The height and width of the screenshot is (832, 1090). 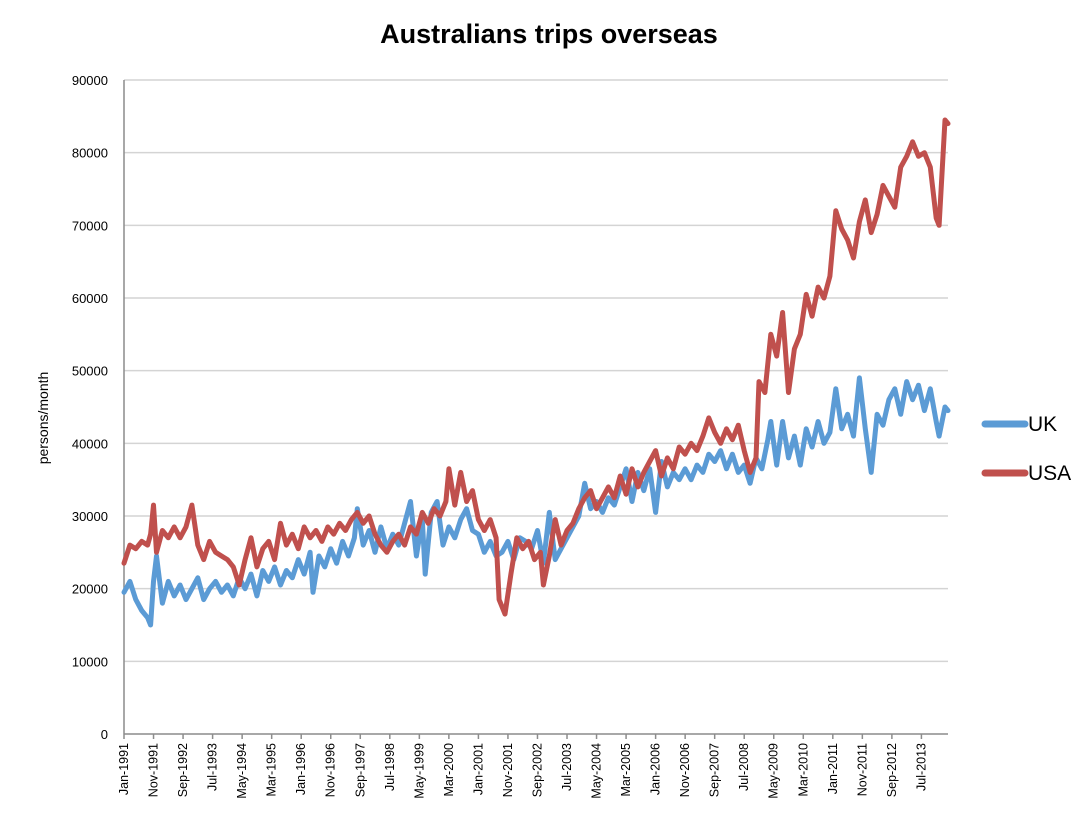 I want to click on y-tick-label: 80000, so click(x=90, y=153).